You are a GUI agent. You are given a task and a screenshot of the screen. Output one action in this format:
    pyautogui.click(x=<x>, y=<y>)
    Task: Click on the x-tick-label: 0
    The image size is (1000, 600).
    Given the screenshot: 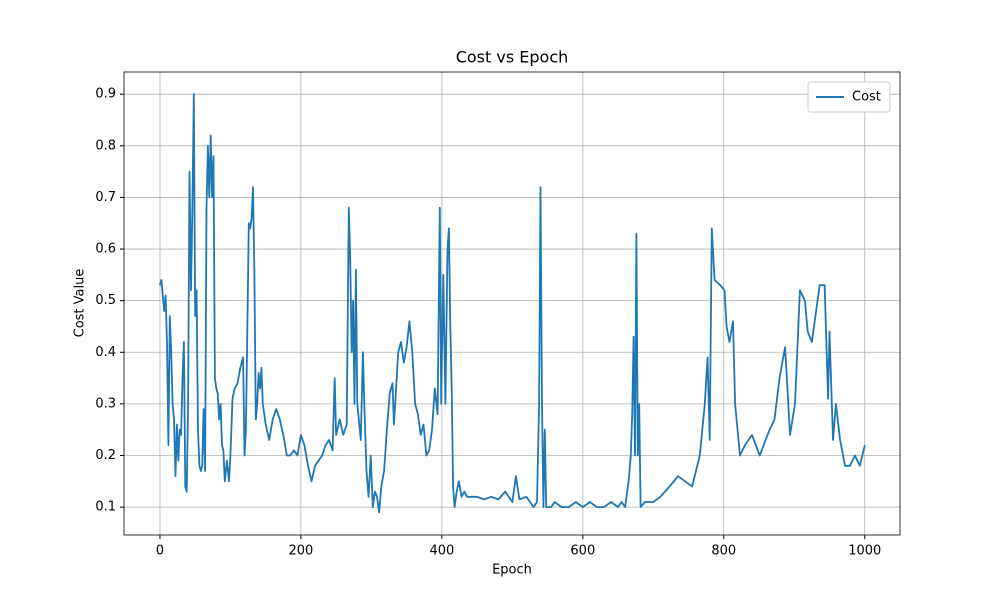 What is the action you would take?
    pyautogui.click(x=160, y=551)
    